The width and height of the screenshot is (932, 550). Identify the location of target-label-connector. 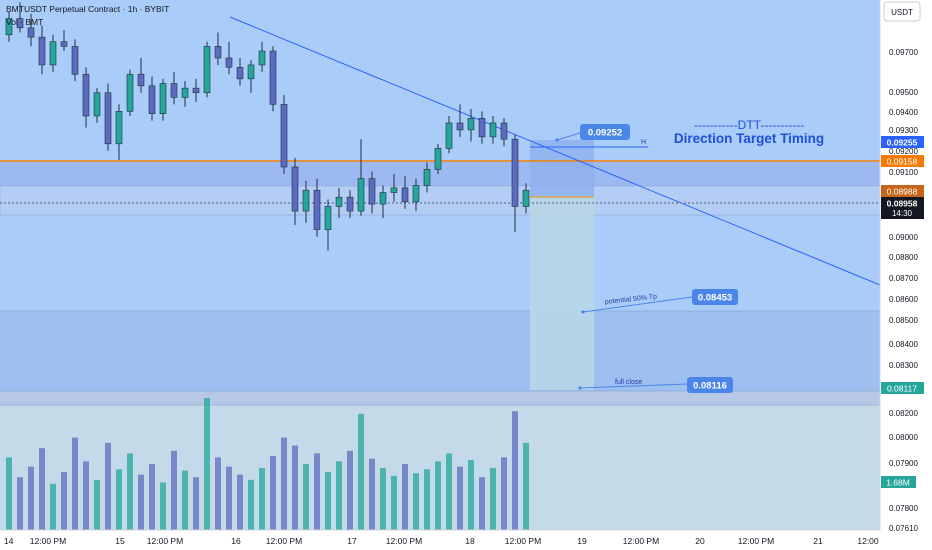
(568, 136).